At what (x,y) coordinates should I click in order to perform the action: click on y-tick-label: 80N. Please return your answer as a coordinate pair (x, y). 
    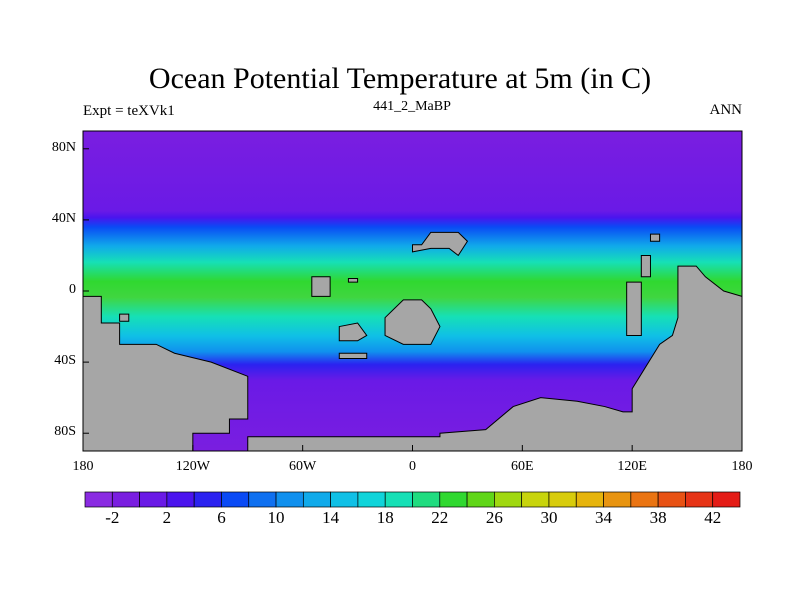
    Looking at the image, I should click on (63, 147).